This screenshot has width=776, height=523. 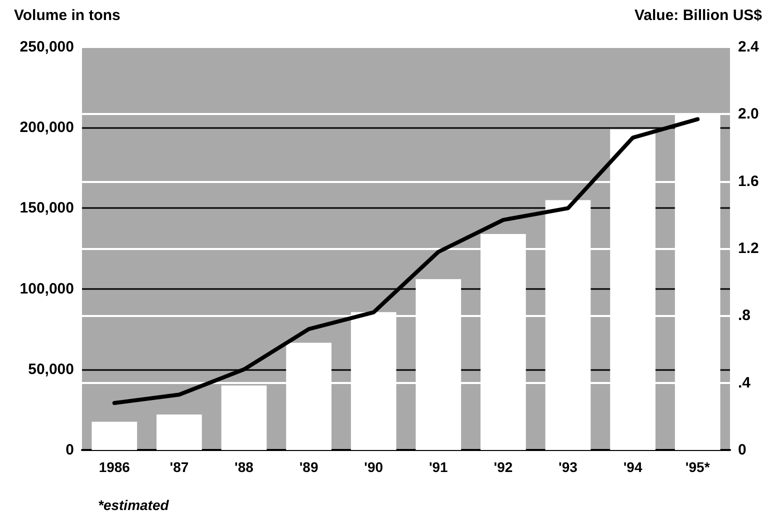 I want to click on y2-tick-label: .4, so click(x=745, y=383).